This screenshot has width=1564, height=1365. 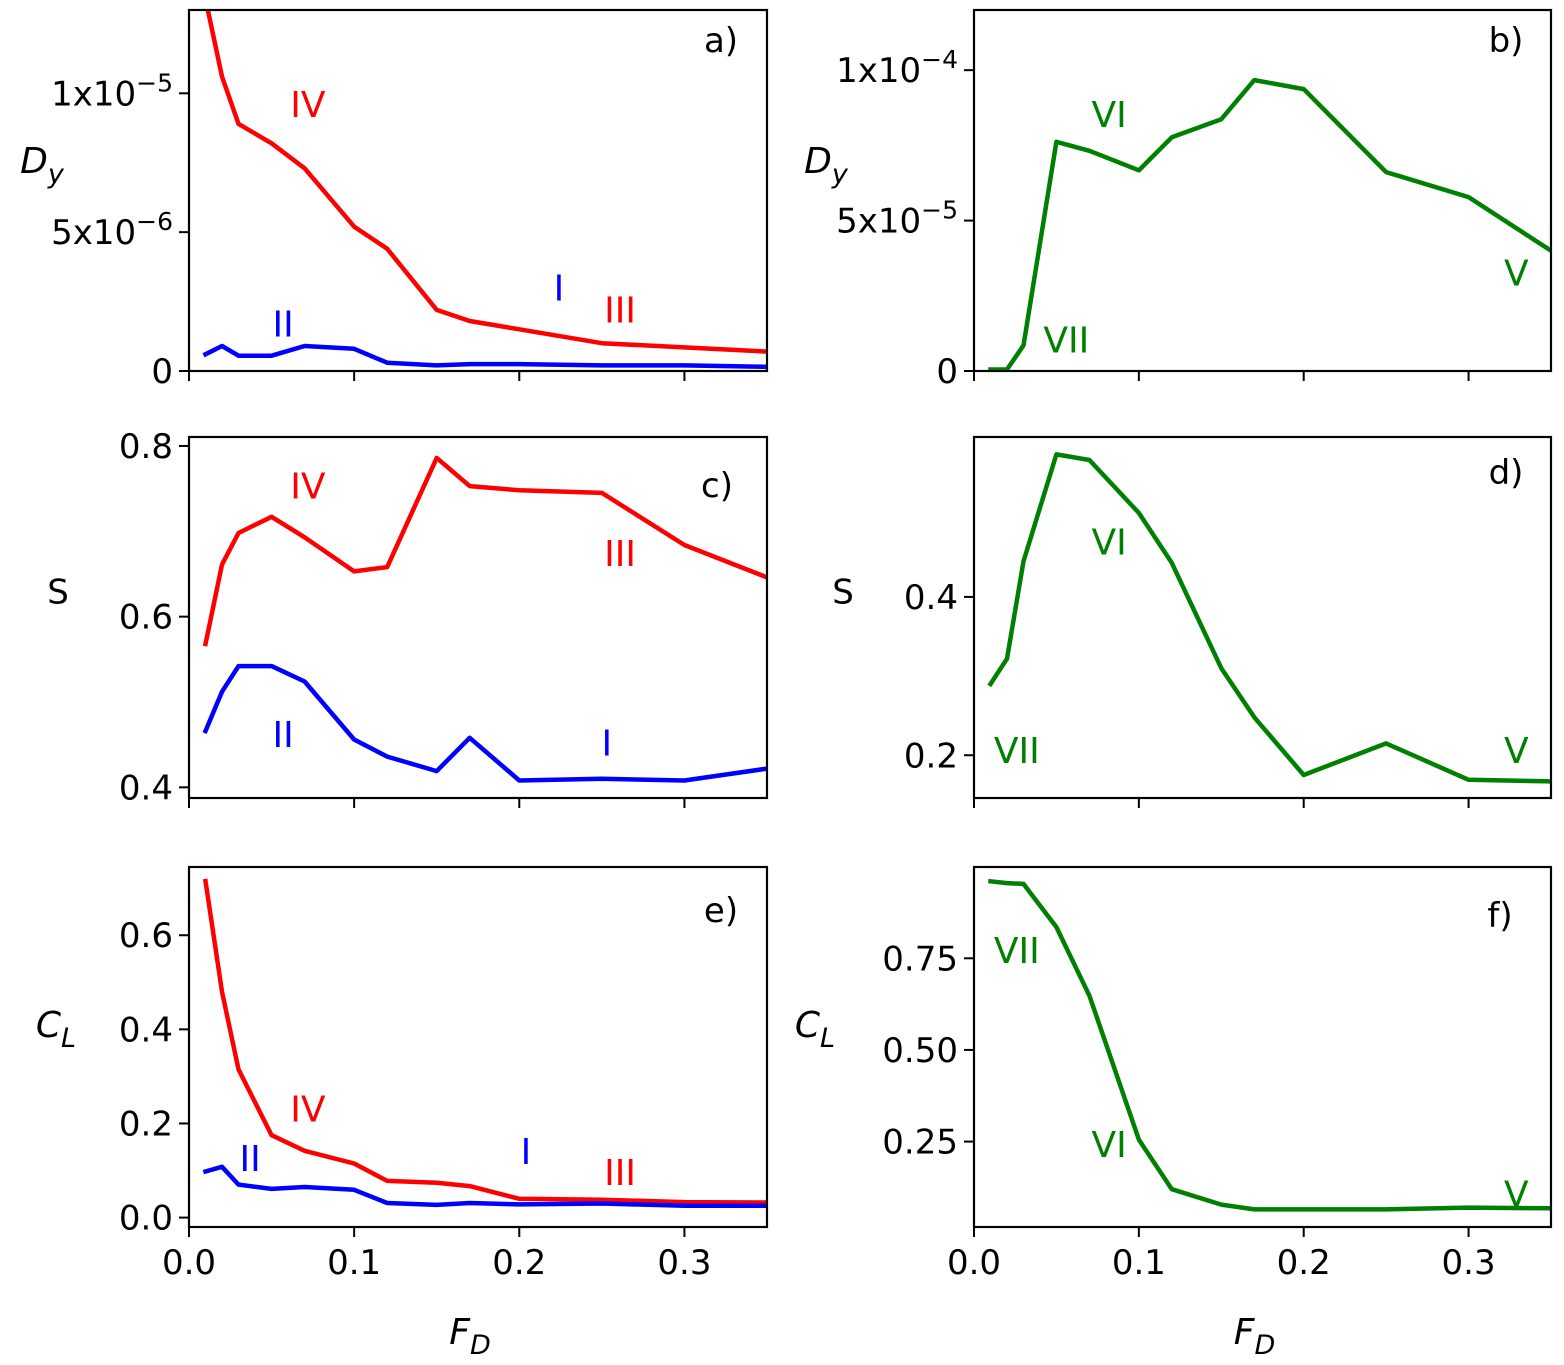 What do you see at coordinates (897, 68) in the screenshot?
I see `y-tick-label: 1x10⁻⁴` at bounding box center [897, 68].